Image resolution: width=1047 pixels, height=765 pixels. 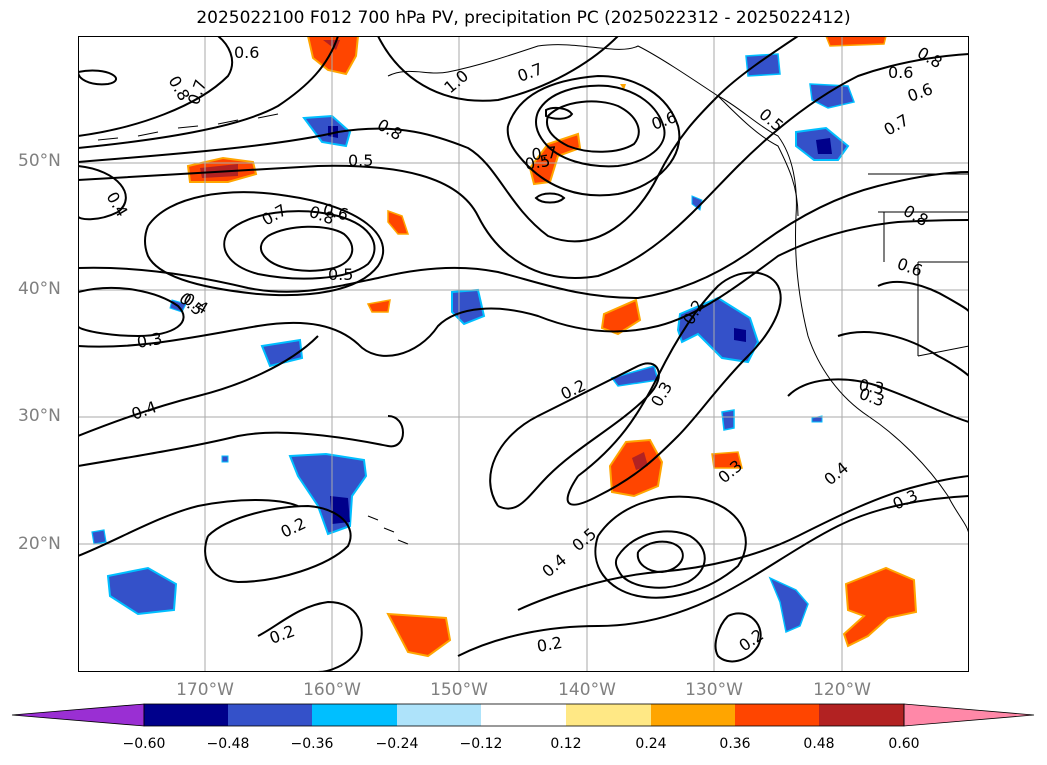 What do you see at coordinates (39, 544) in the screenshot?
I see `lat-label: 20°N` at bounding box center [39, 544].